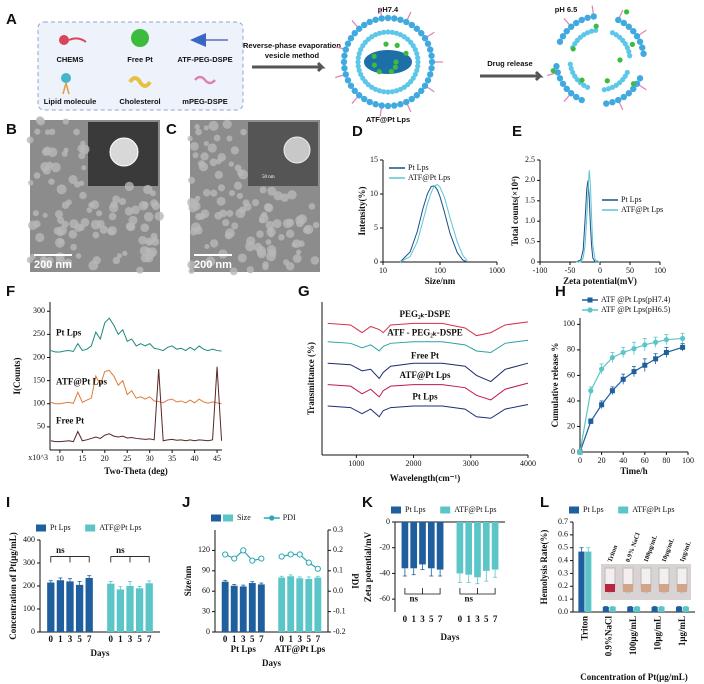  What do you see at coordinates (244, 517) in the screenshot?
I see `legend-label: Size` at bounding box center [244, 517].